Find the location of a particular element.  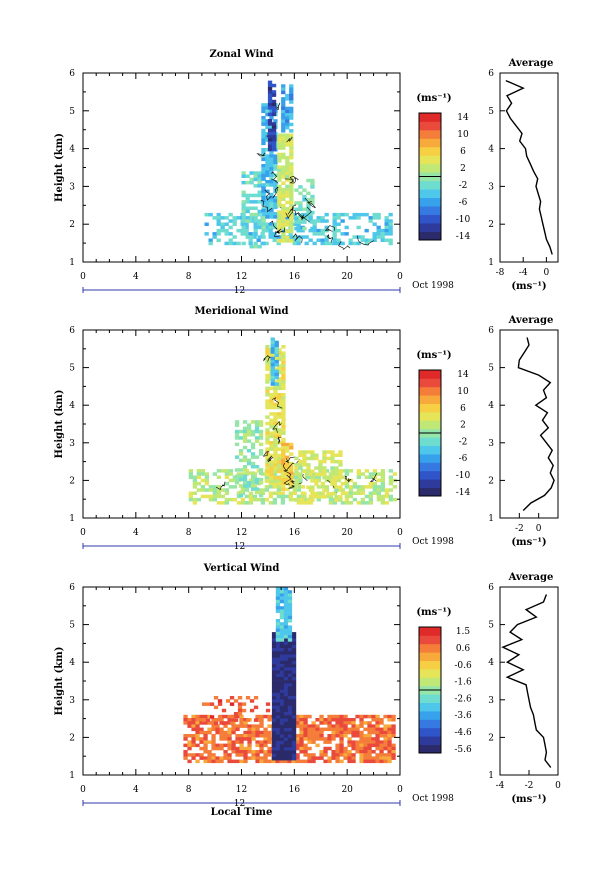

colorbar-tick-label: 1.5 is located at coordinates (463, 632).